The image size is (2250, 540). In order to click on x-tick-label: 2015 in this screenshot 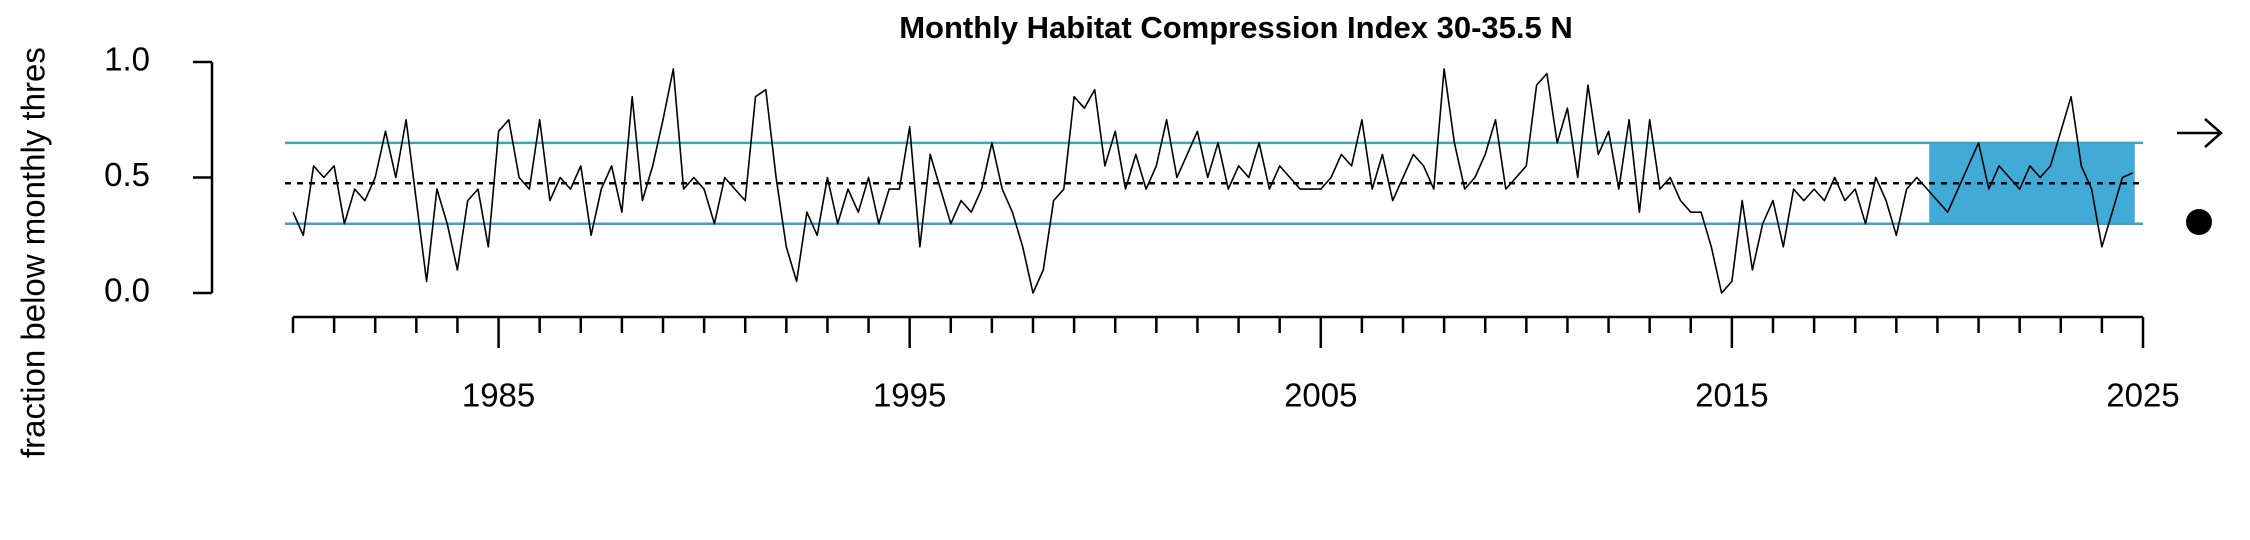, I will do `click(1731, 395)`.